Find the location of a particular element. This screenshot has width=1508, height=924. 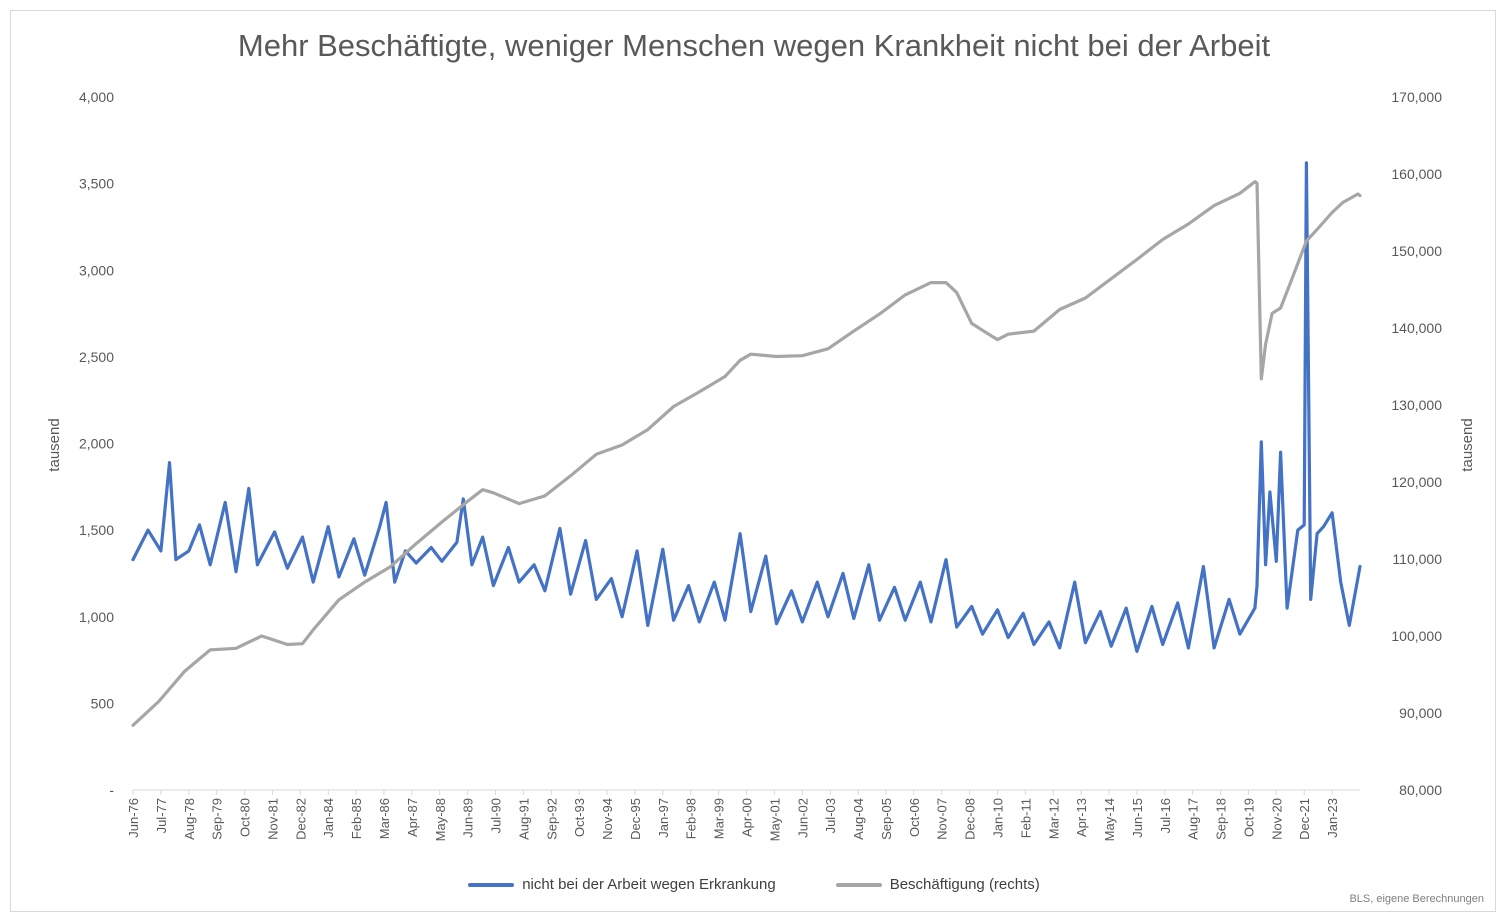

y-left-tick-label: 3,000 is located at coordinates (96, 270).